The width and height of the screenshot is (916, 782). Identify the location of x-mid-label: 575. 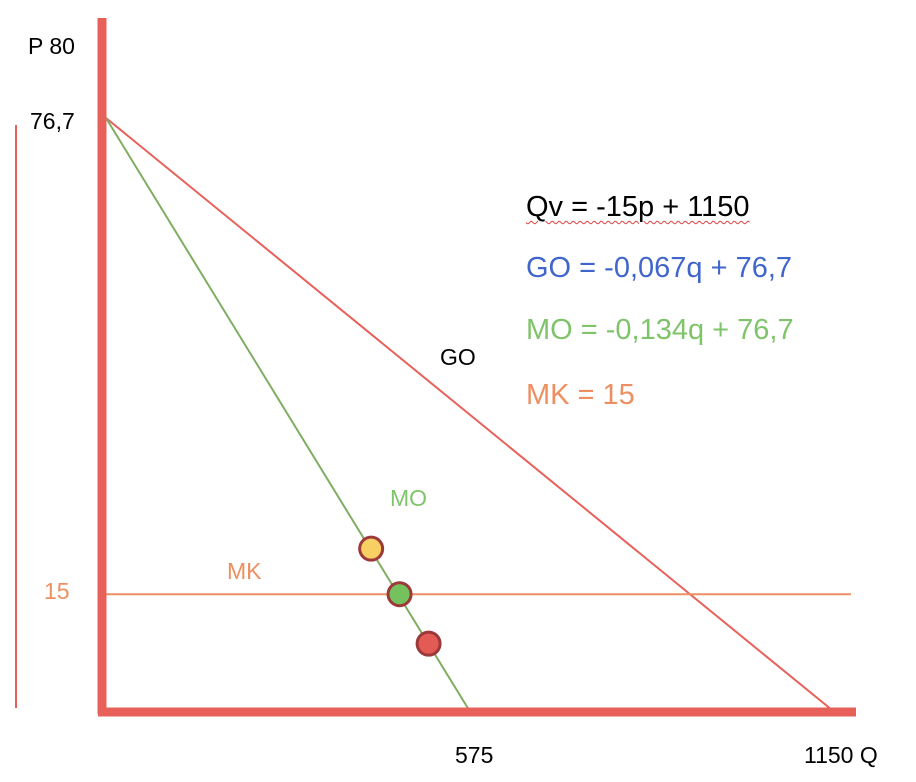
(474, 755).